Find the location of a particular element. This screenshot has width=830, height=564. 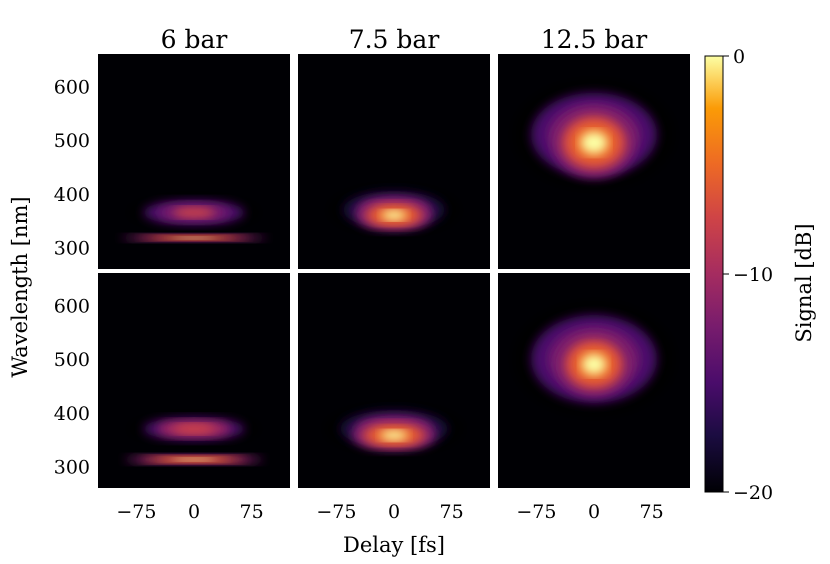

x-axis-ticks: −75 0 75 −75 0 75 −75 0 75 is located at coordinates (389, 512).